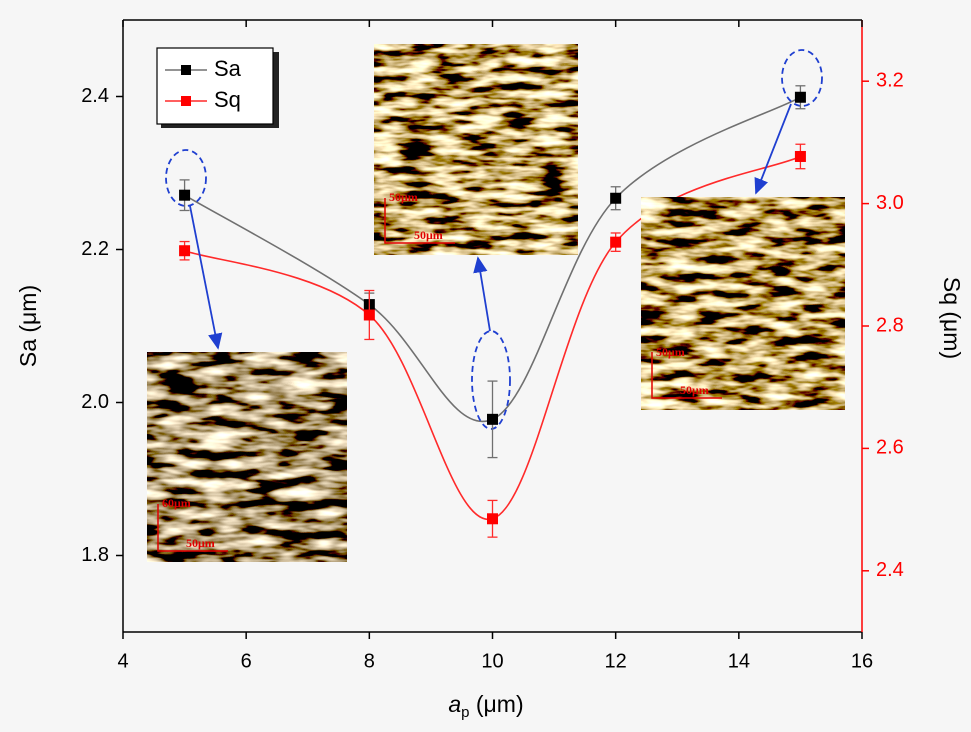  Describe the element at coordinates (369, 661) in the screenshot. I see `x-tick-label: 8` at that location.